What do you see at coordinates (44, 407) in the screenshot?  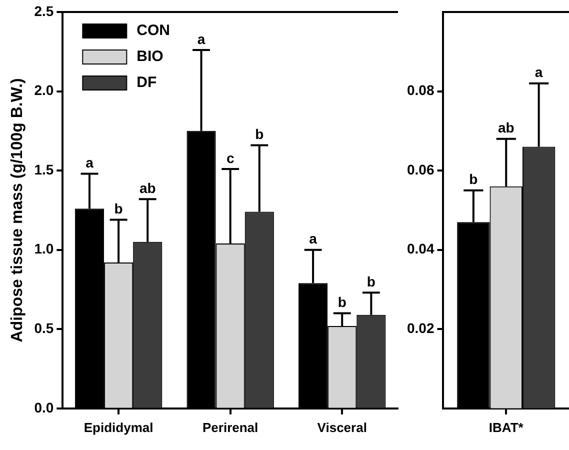 I see `y-tick-label: 0.0` at bounding box center [44, 407].